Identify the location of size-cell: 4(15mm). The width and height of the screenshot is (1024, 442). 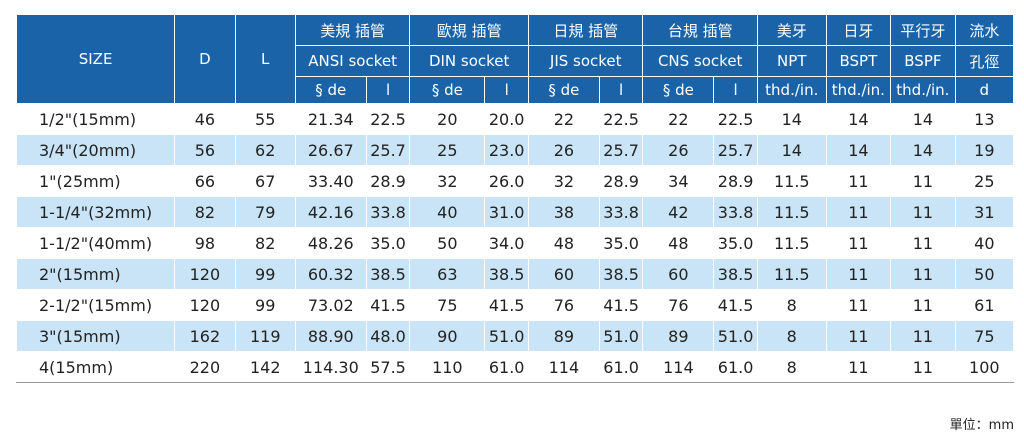
(95, 367).